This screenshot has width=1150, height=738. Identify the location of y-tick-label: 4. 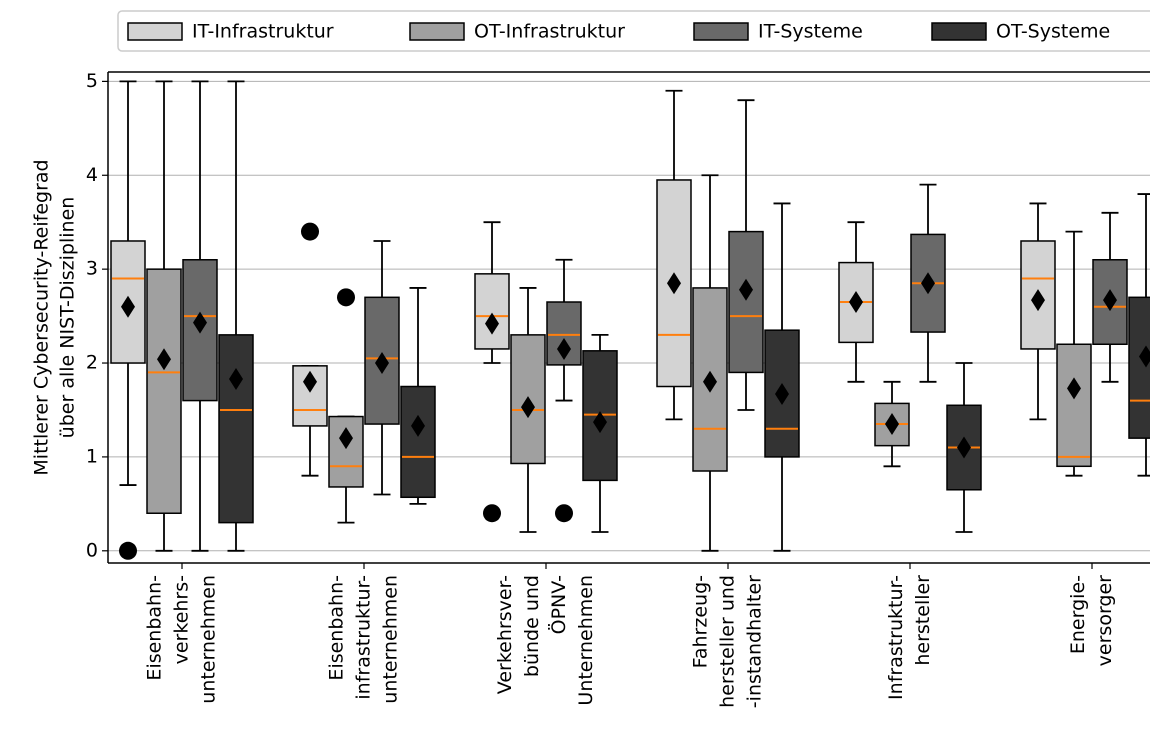
(92, 175).